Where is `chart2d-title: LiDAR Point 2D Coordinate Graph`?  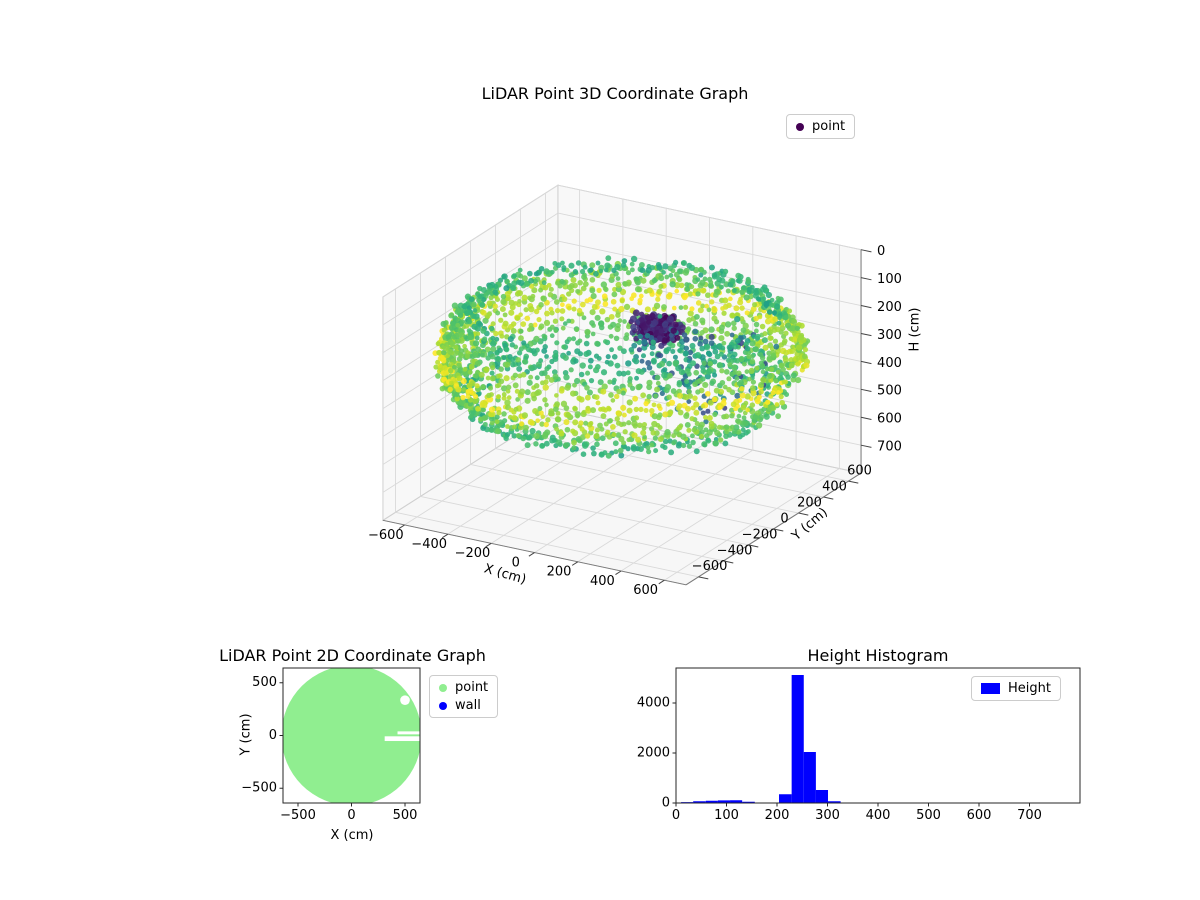
chart2d-title: LiDAR Point 2D Coordinate Graph is located at coordinates (352, 655).